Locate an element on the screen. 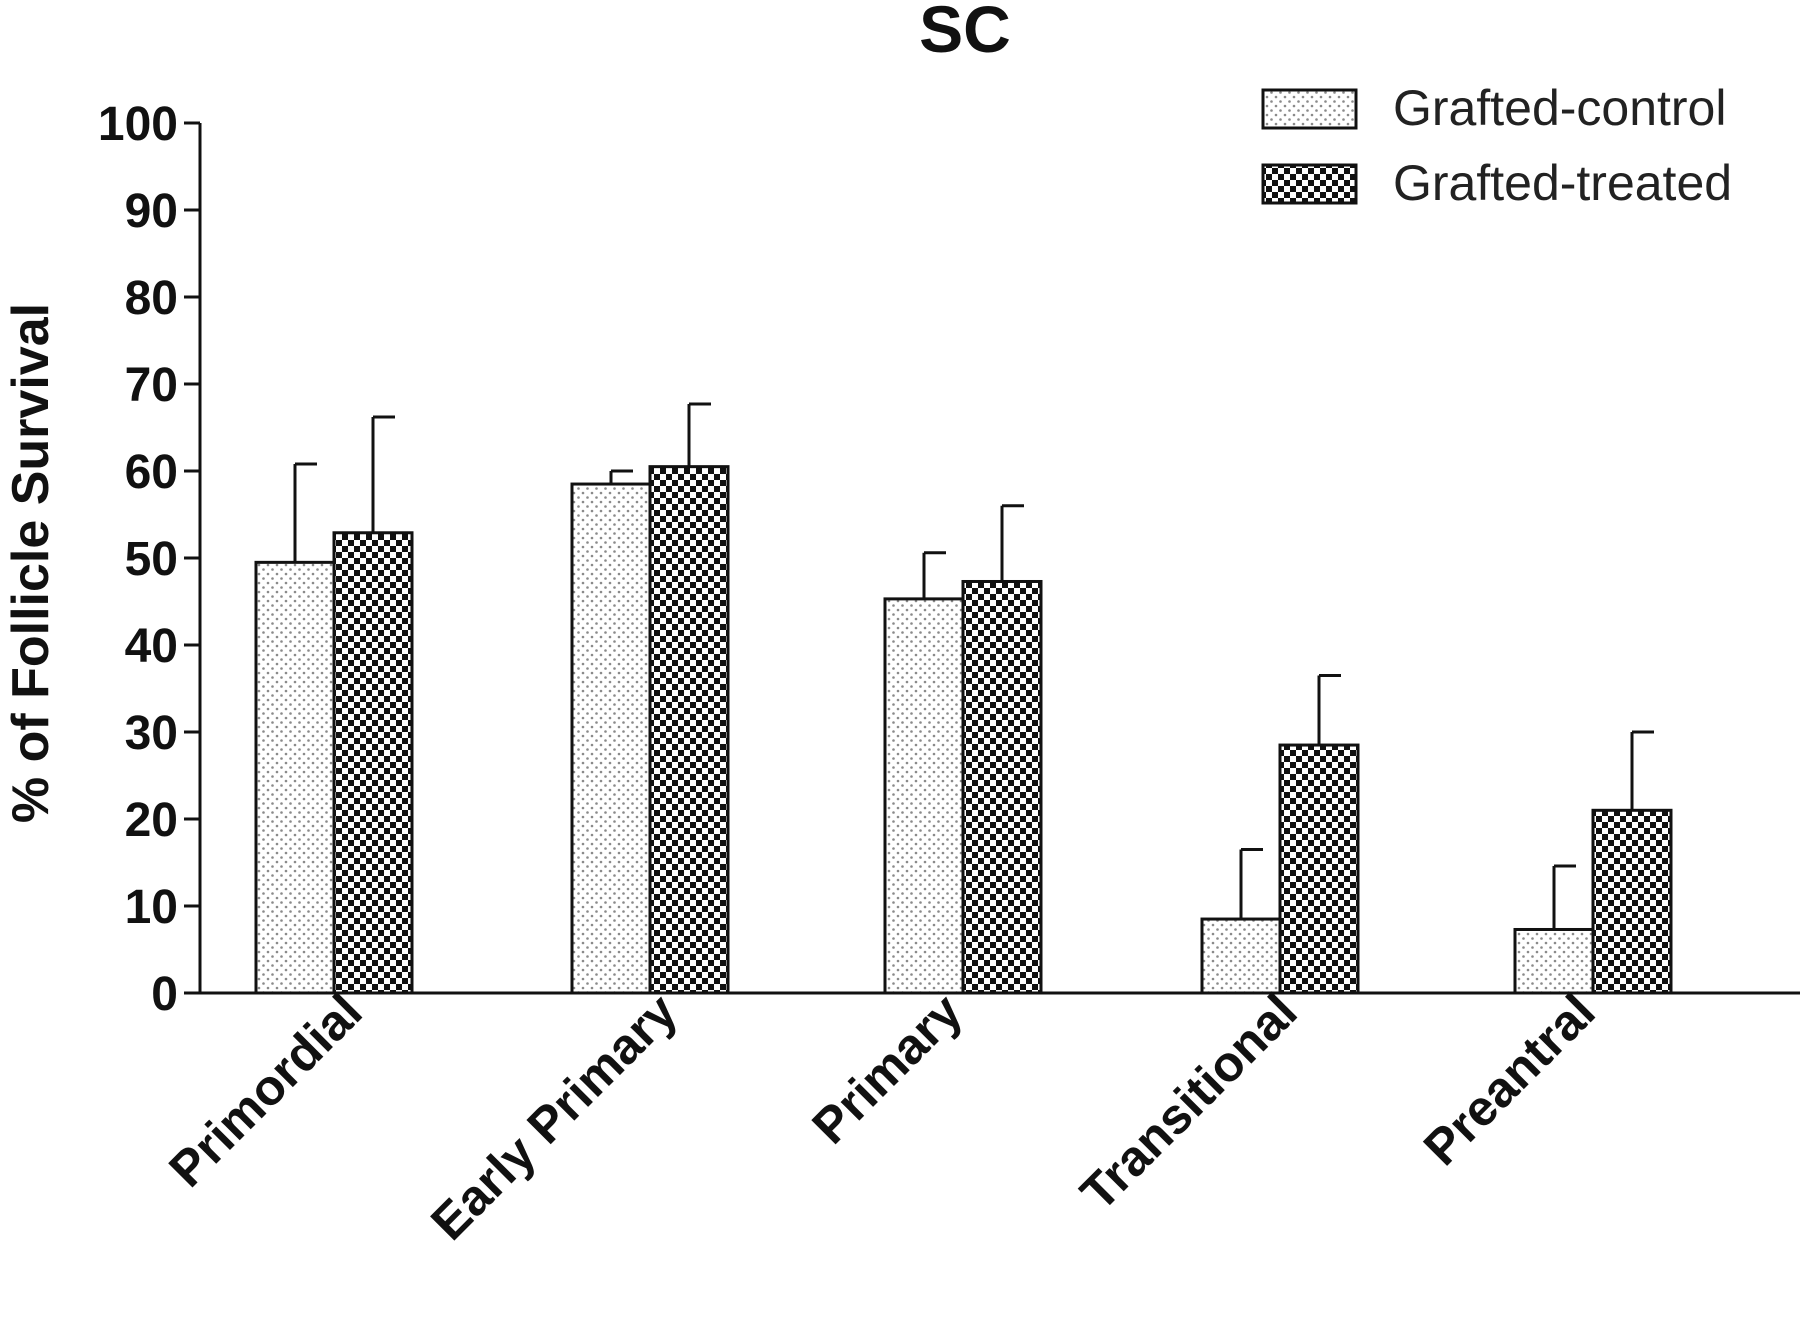 The width and height of the screenshot is (1800, 1342). legend-item-treated: Grafted-treated is located at coordinates (1496, 183).